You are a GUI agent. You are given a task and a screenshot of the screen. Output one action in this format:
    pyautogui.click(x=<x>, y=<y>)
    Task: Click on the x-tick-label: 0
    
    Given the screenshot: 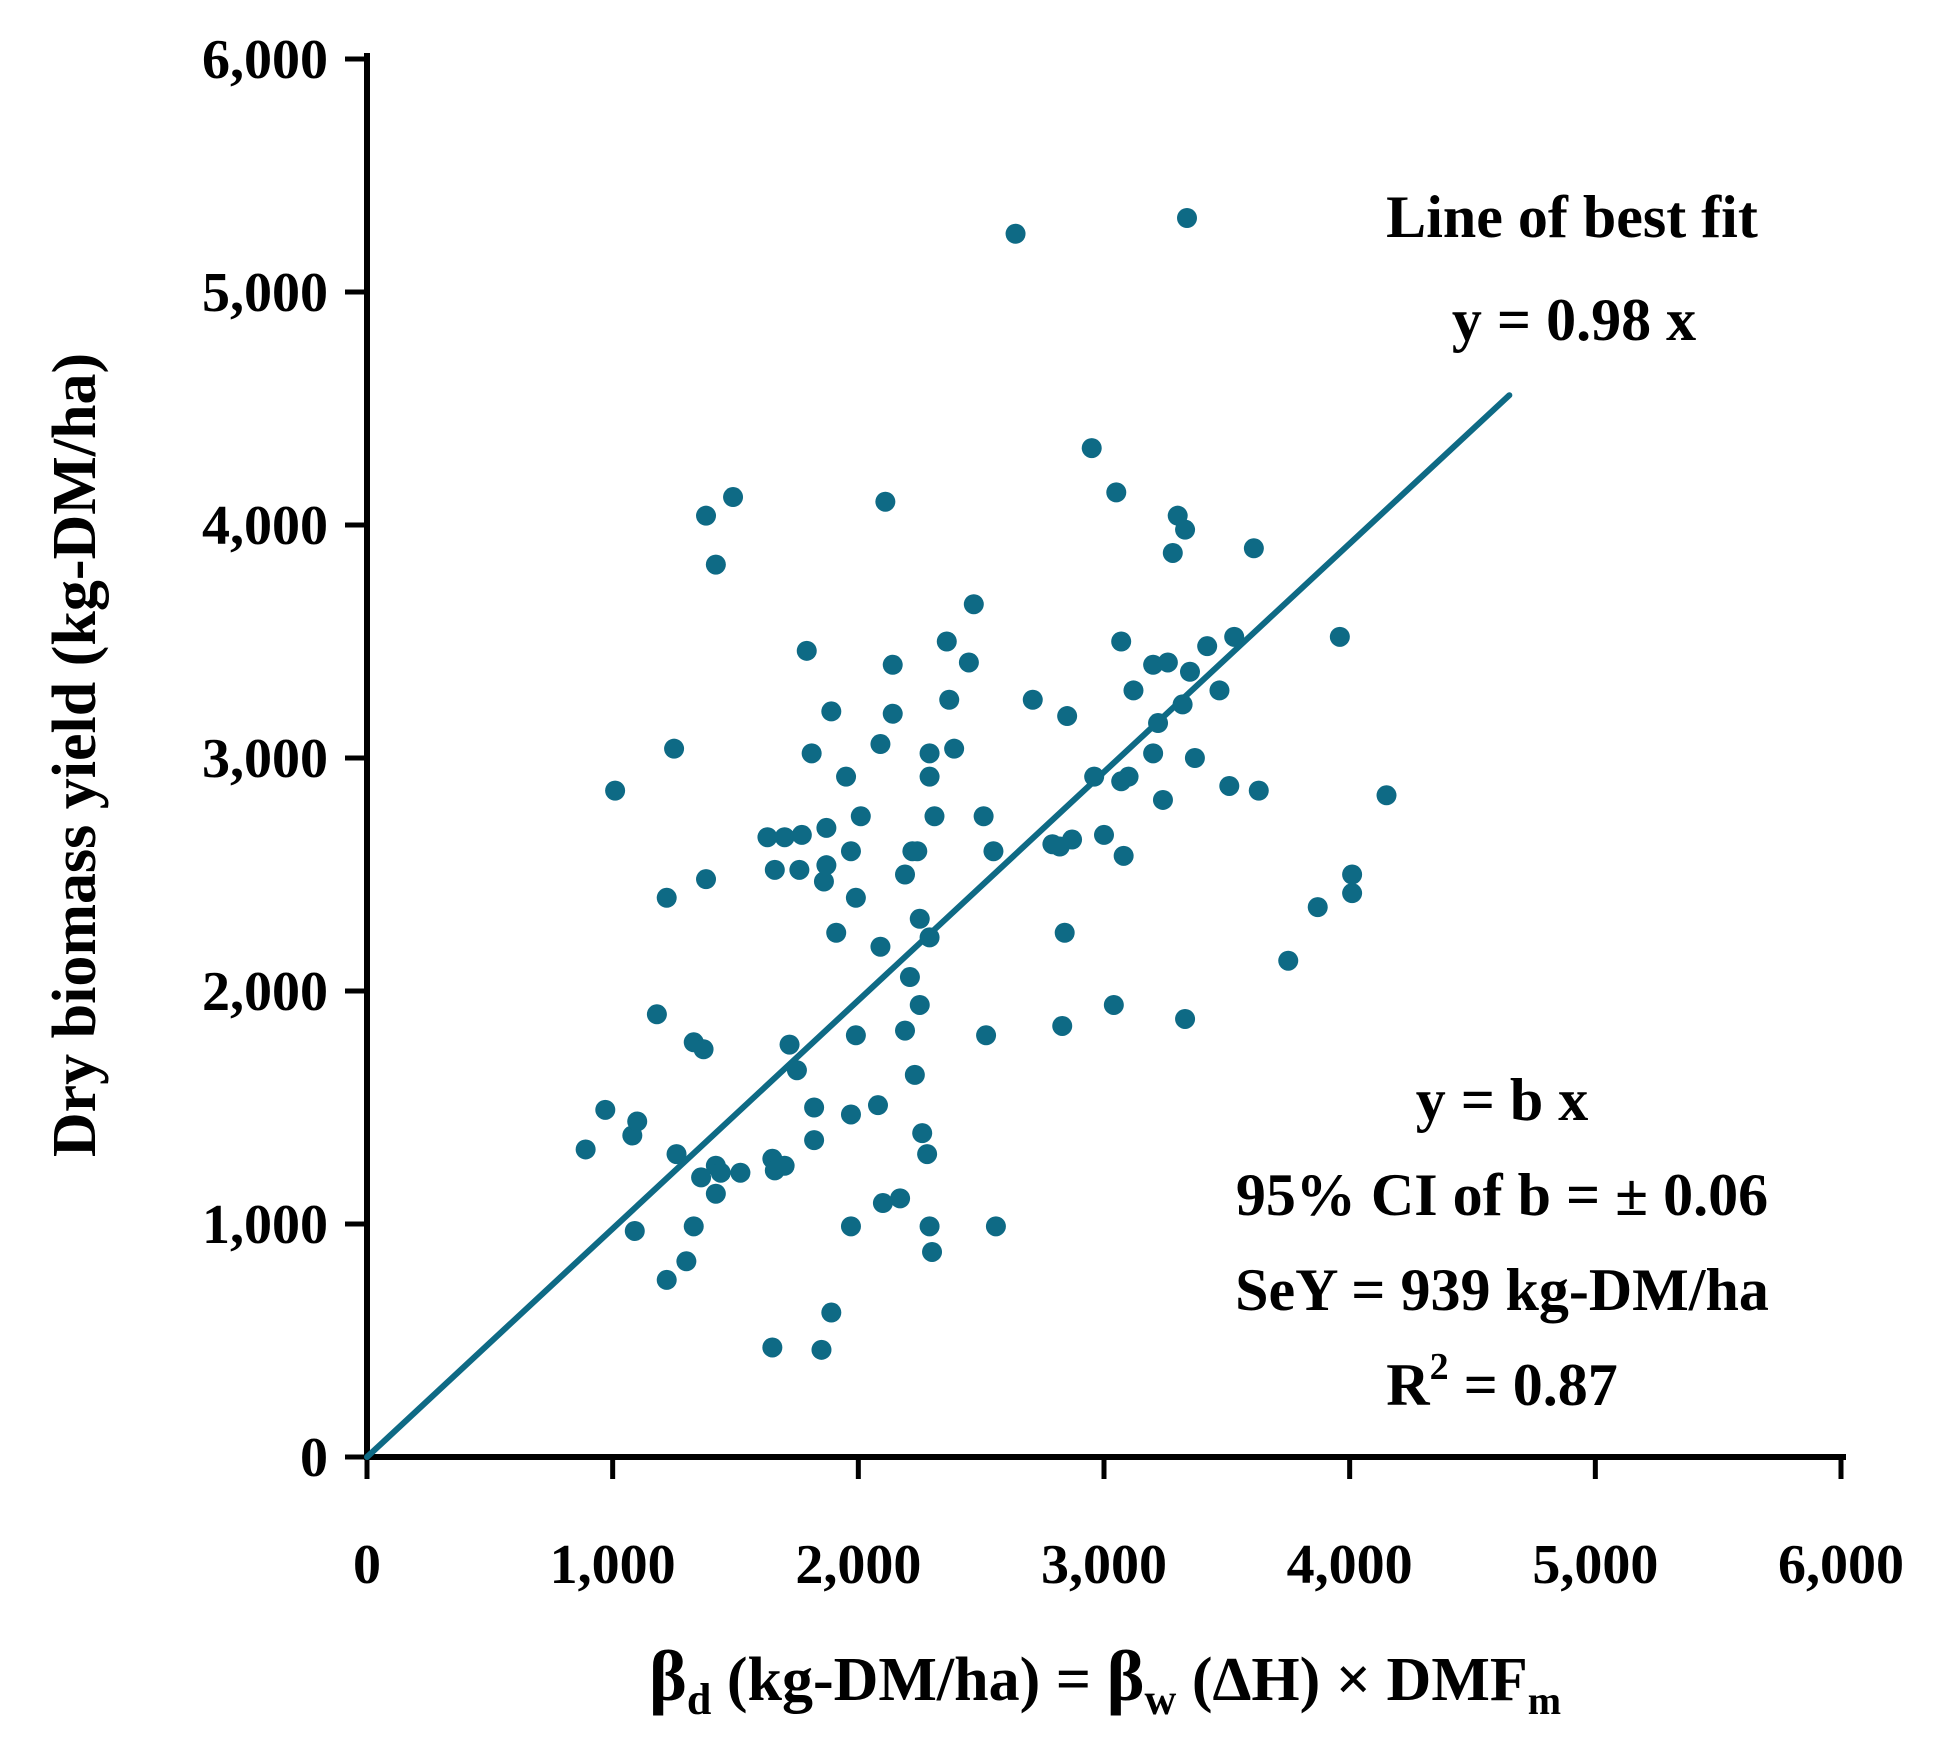 What is the action you would take?
    pyautogui.click(x=367, y=1565)
    